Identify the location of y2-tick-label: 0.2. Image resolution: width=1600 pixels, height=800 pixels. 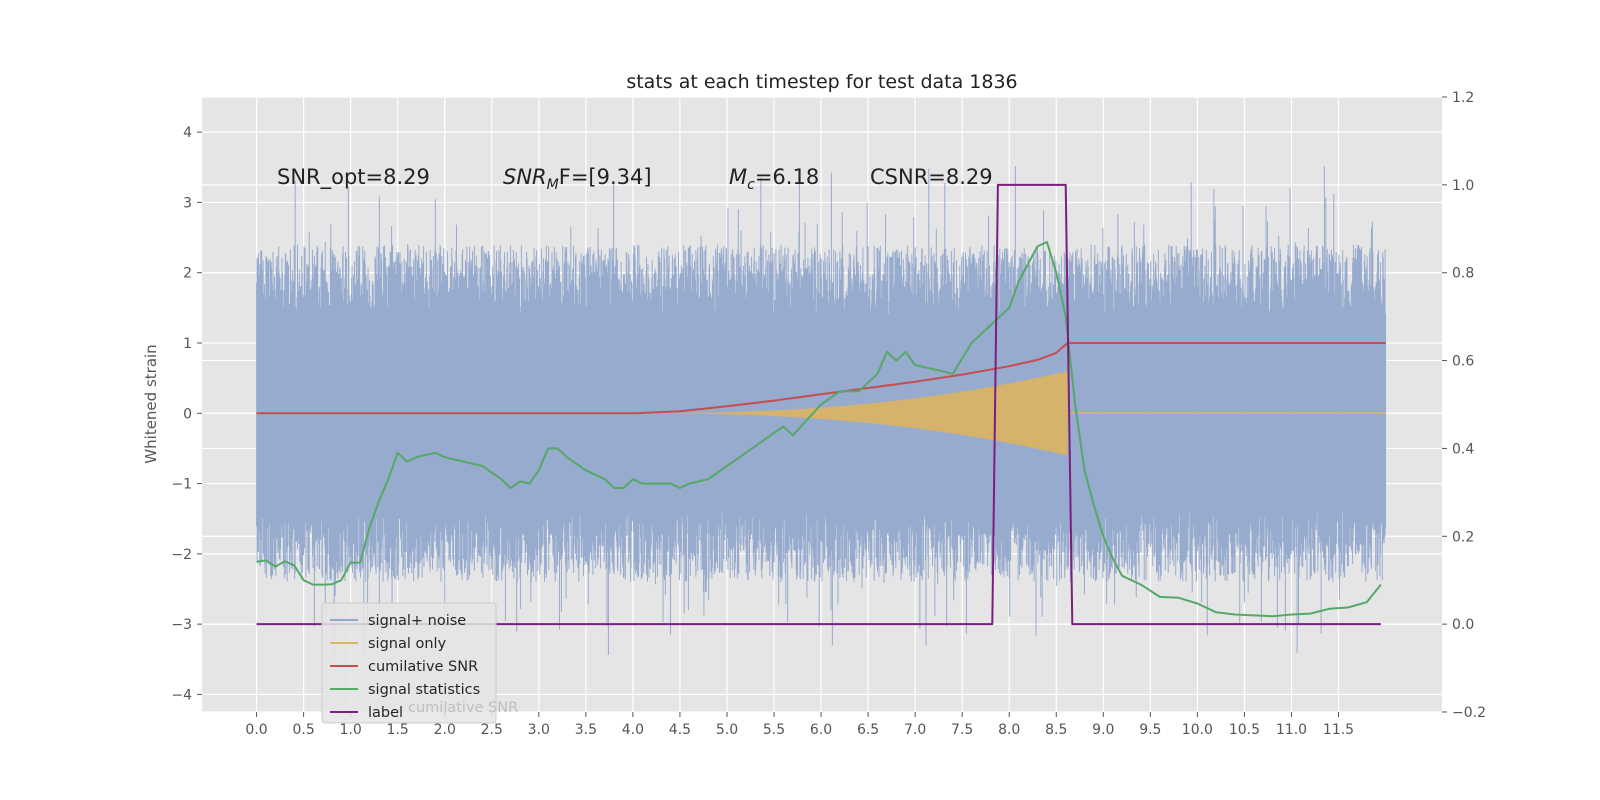
(1463, 537).